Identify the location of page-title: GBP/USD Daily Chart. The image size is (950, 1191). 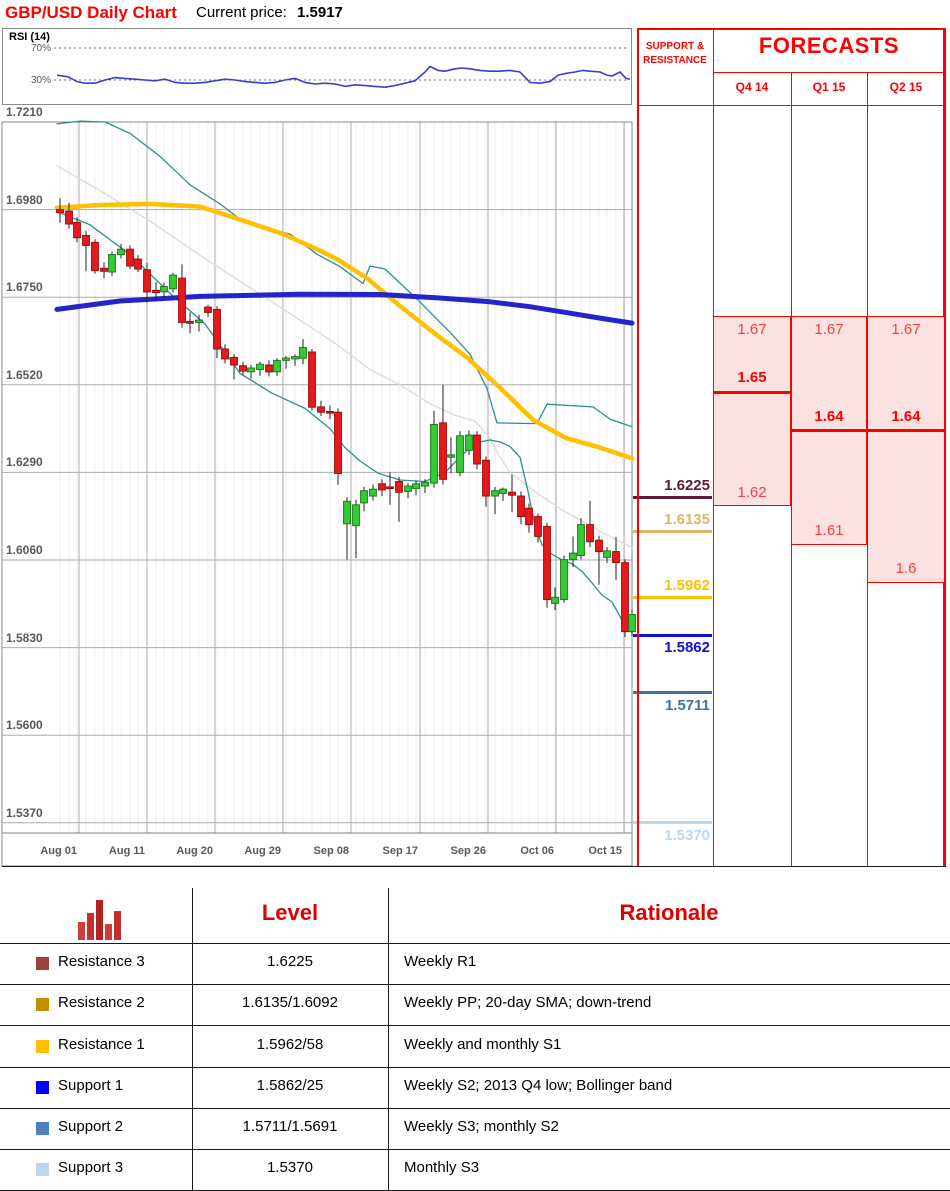
(91, 12).